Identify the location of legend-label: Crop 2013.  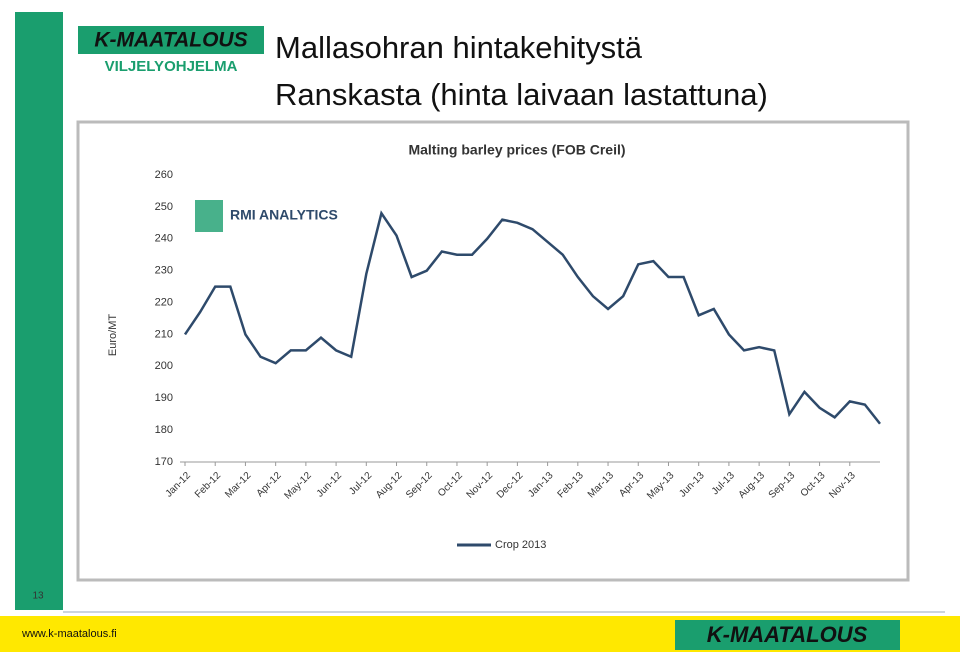
(520, 545).